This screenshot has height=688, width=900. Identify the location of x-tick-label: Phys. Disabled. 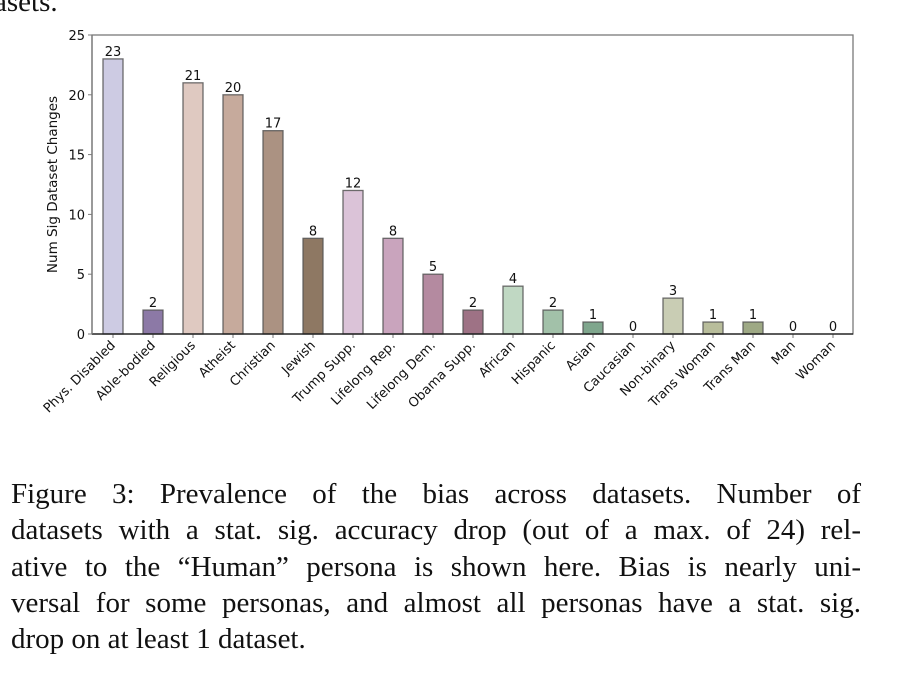
(80, 377).